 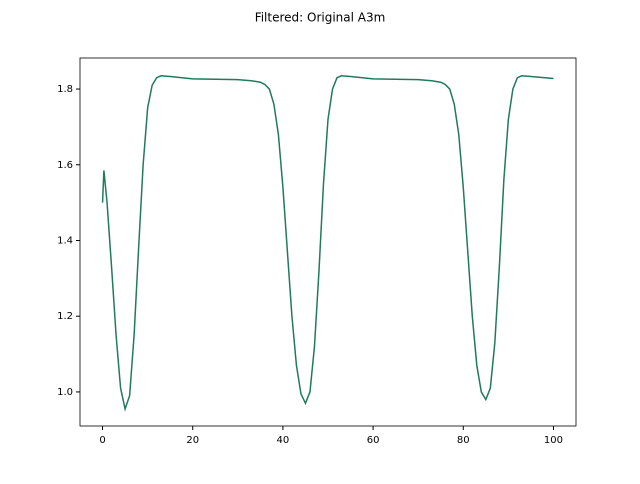 I want to click on x-tick-label: 40, so click(x=283, y=440).